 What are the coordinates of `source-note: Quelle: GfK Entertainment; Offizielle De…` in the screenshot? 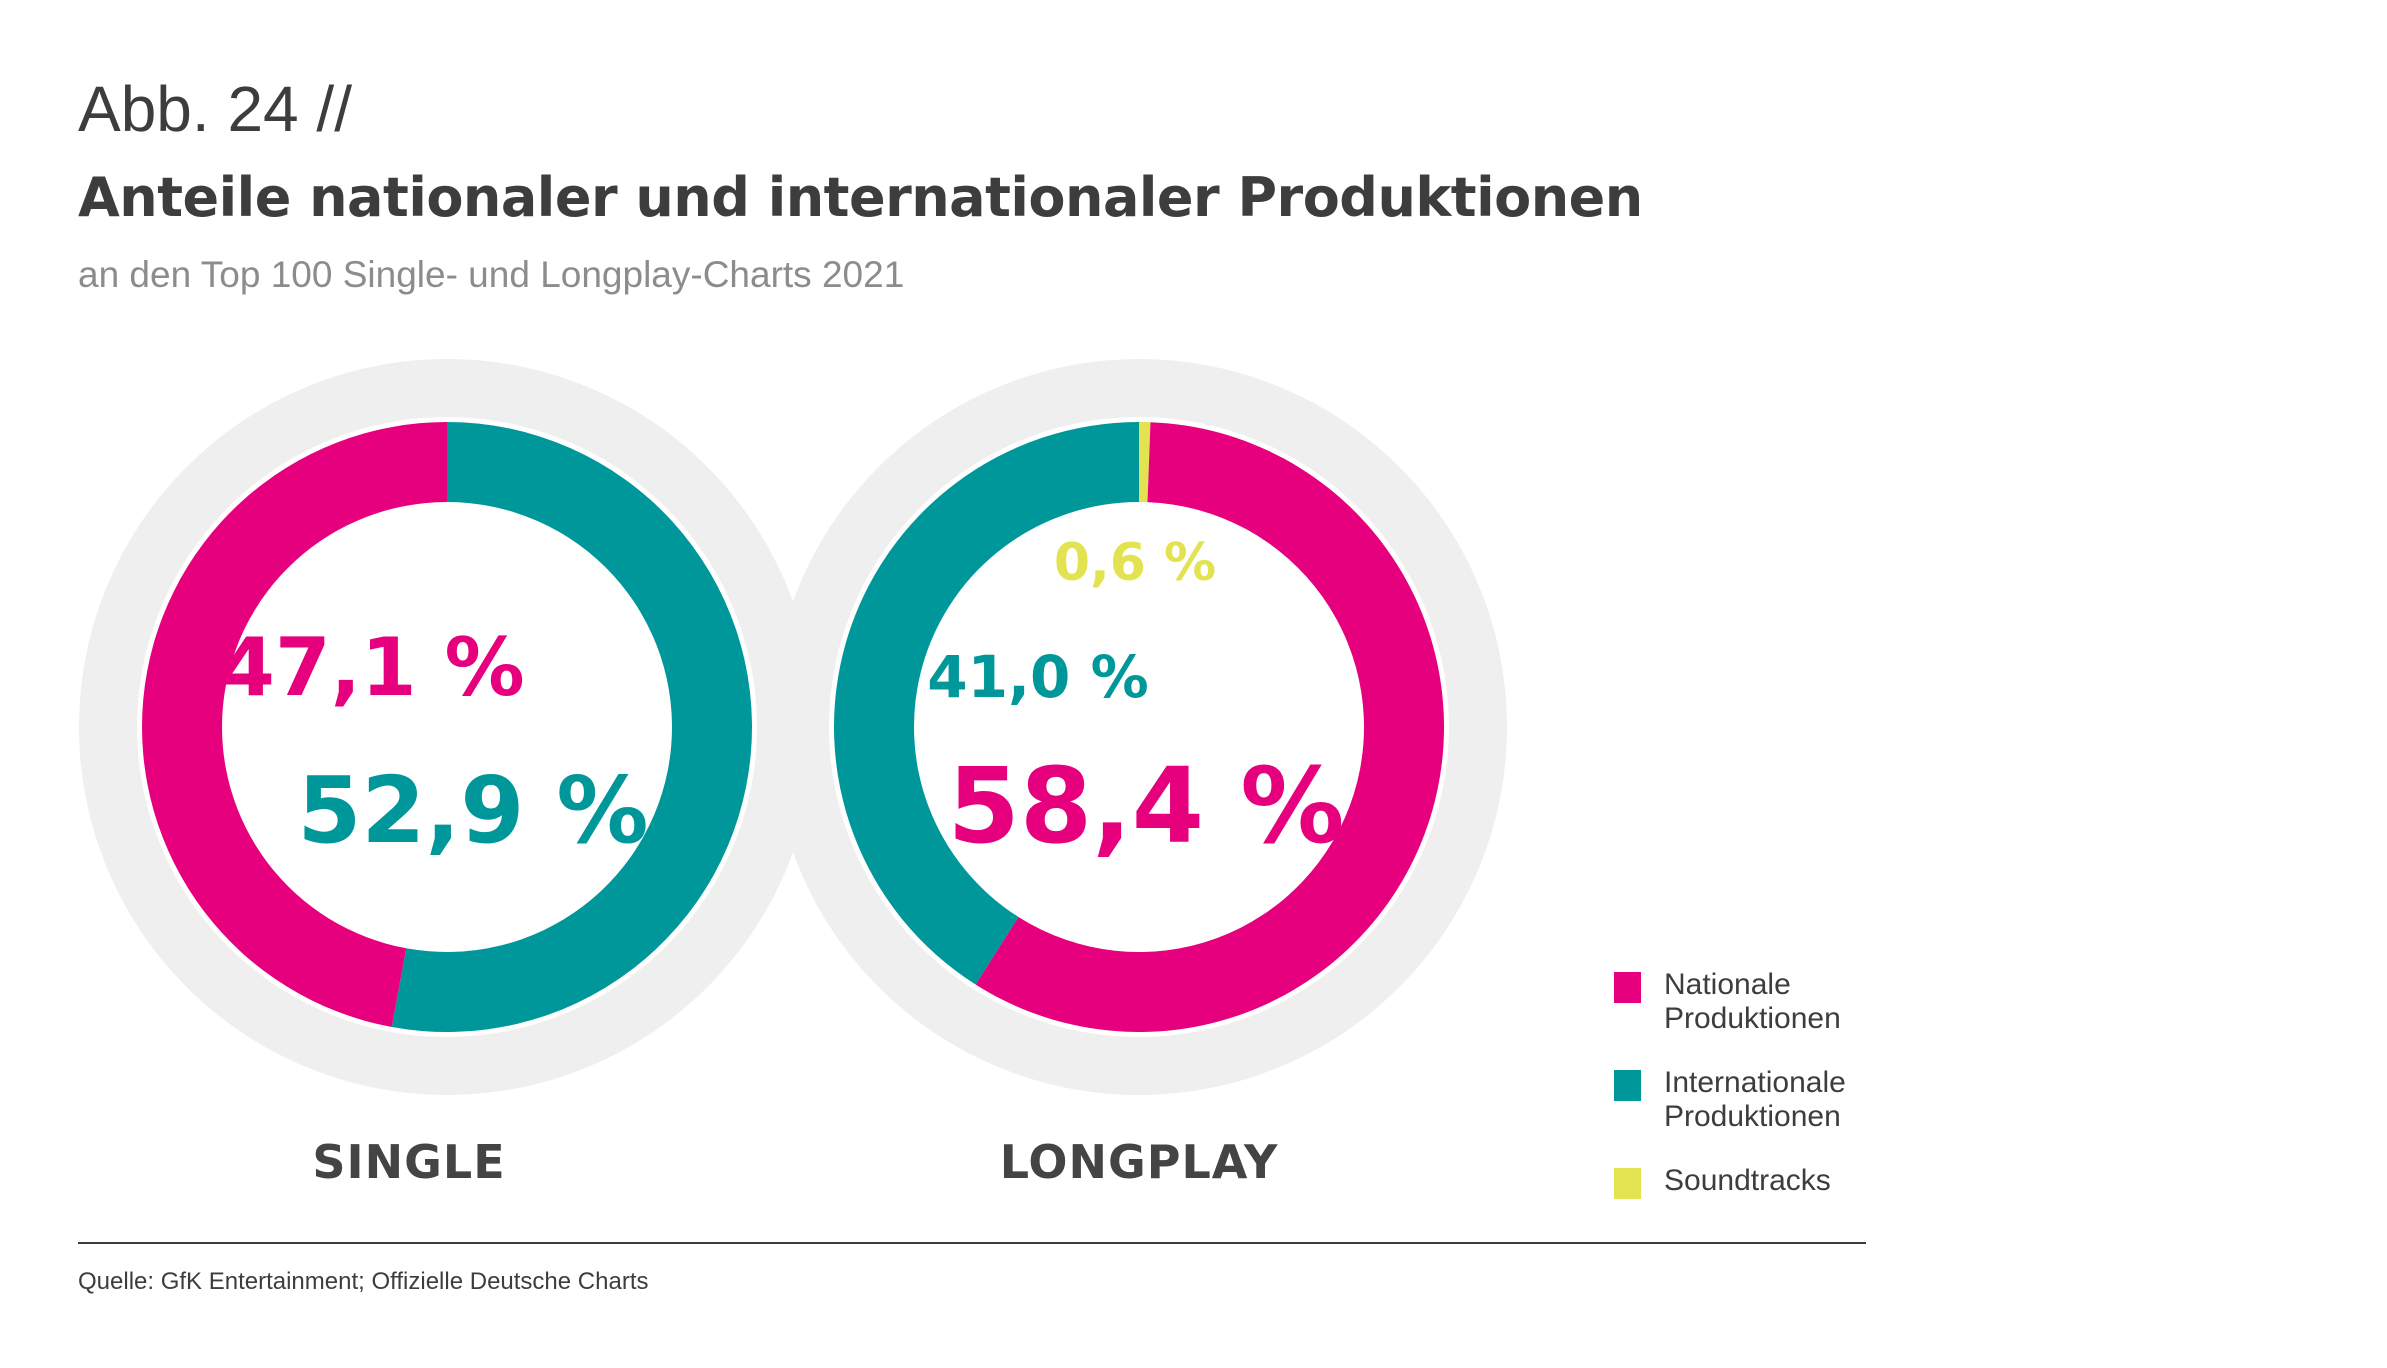 It's located at (363, 1281).